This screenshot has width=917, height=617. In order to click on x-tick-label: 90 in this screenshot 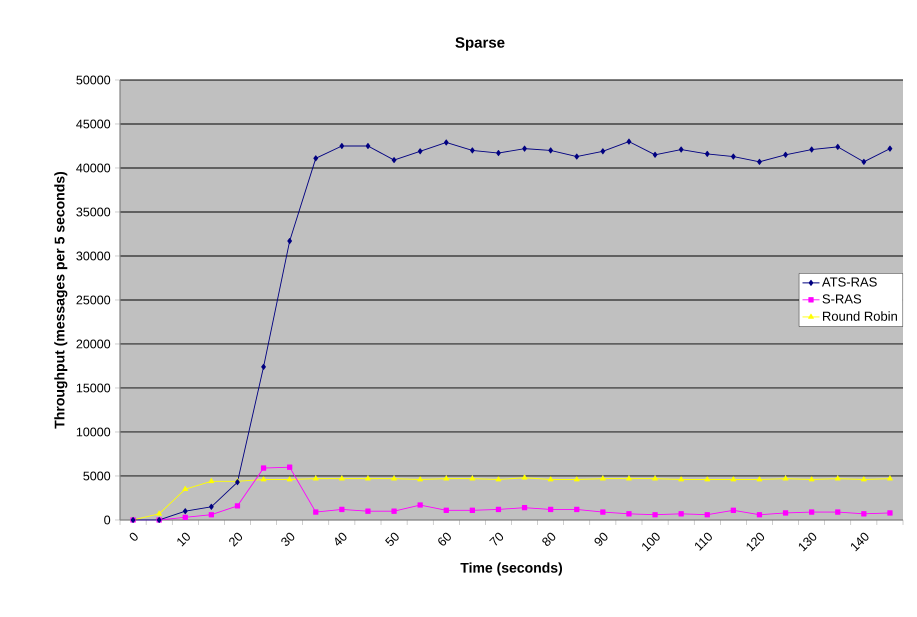, I will do `click(601, 539)`.